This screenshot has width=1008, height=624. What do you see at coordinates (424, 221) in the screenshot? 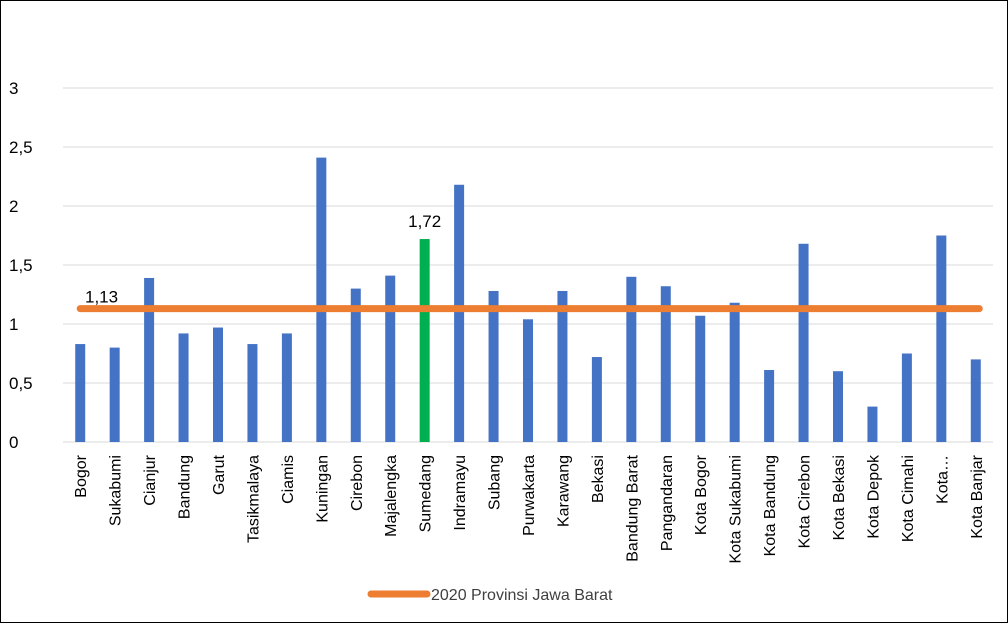
I see `data-label: 1,72` at bounding box center [424, 221].